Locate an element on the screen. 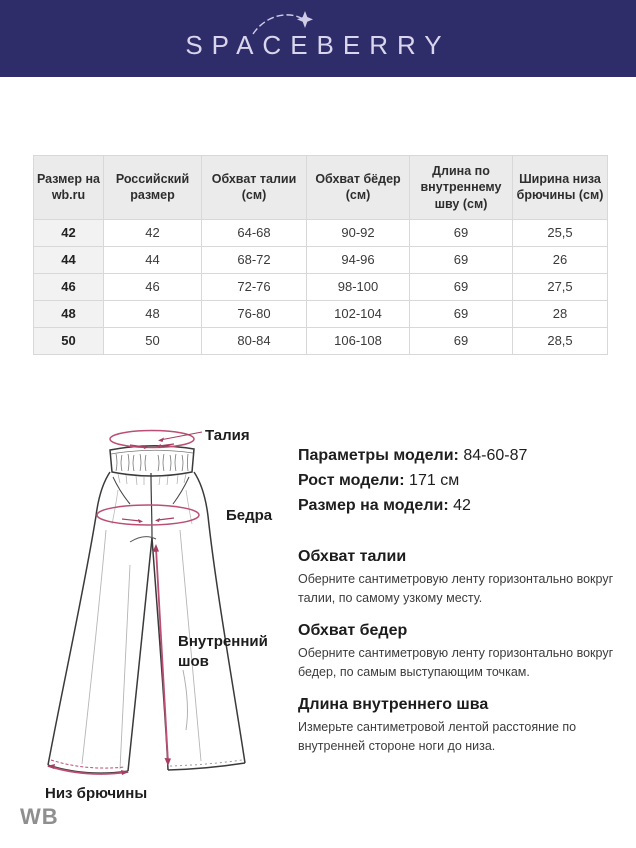 The width and height of the screenshot is (636, 848). brand-logo: SPACEBERRY is located at coordinates (318, 36).